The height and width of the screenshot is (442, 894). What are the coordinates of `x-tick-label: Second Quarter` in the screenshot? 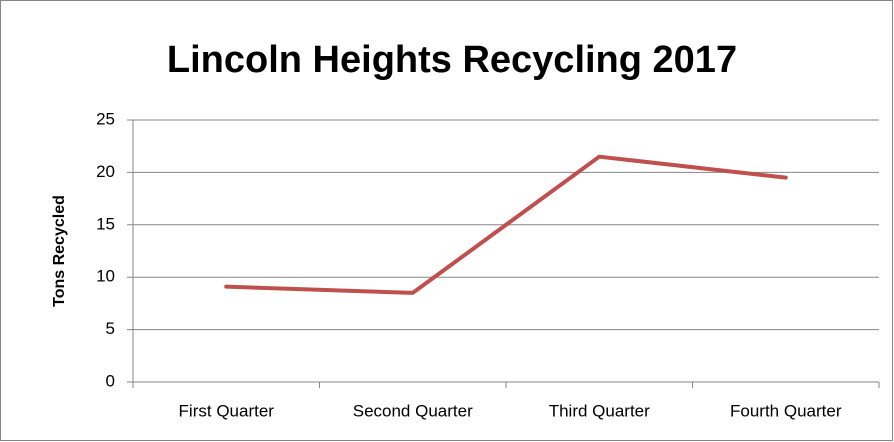 It's located at (413, 410).